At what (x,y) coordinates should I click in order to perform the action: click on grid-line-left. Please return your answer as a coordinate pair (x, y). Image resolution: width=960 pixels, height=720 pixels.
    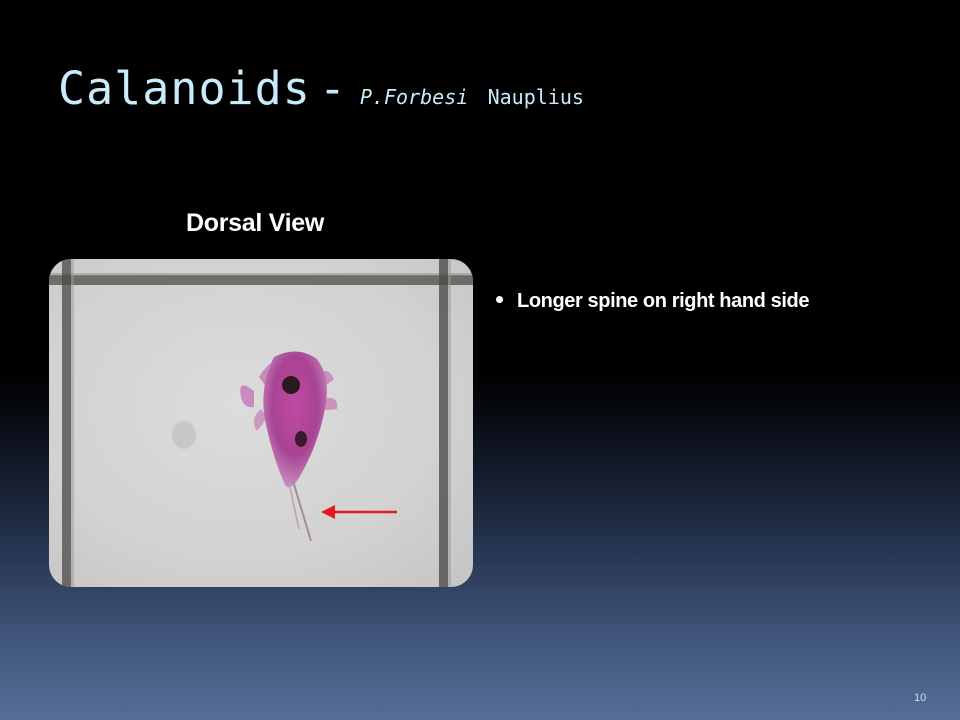
    Looking at the image, I should click on (66, 423).